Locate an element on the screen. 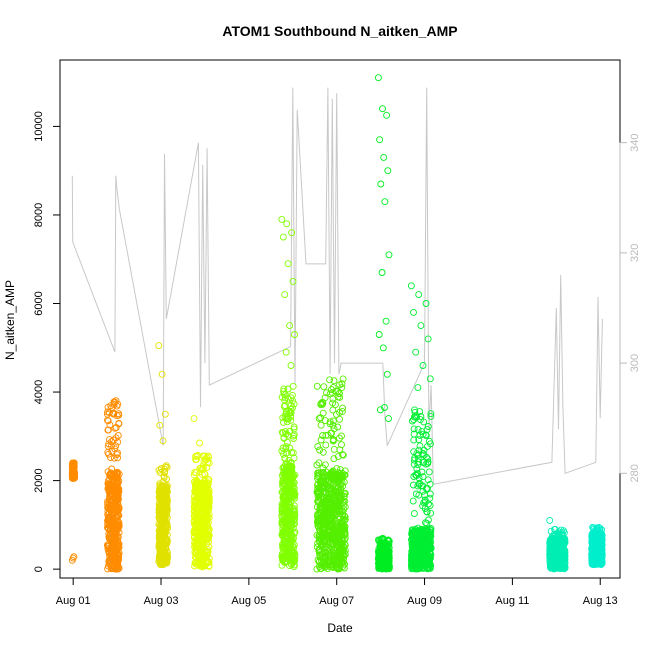 This screenshot has width=650, height=650. y-tick-label: 4000 is located at coordinates (39, 392).